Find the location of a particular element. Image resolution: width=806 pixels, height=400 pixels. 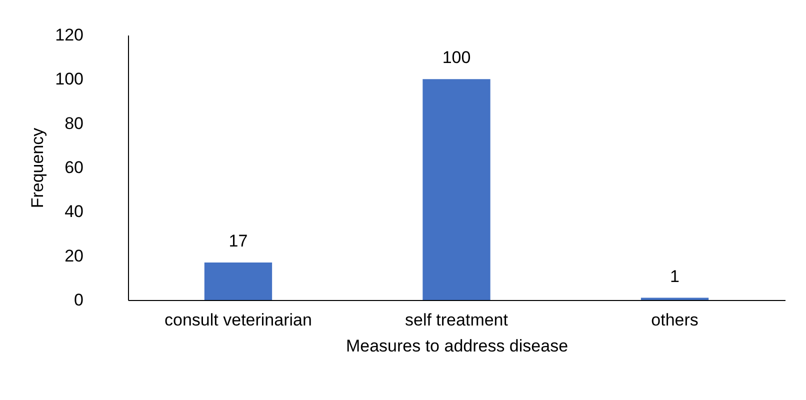

y-tick-label: 60 is located at coordinates (74, 167).